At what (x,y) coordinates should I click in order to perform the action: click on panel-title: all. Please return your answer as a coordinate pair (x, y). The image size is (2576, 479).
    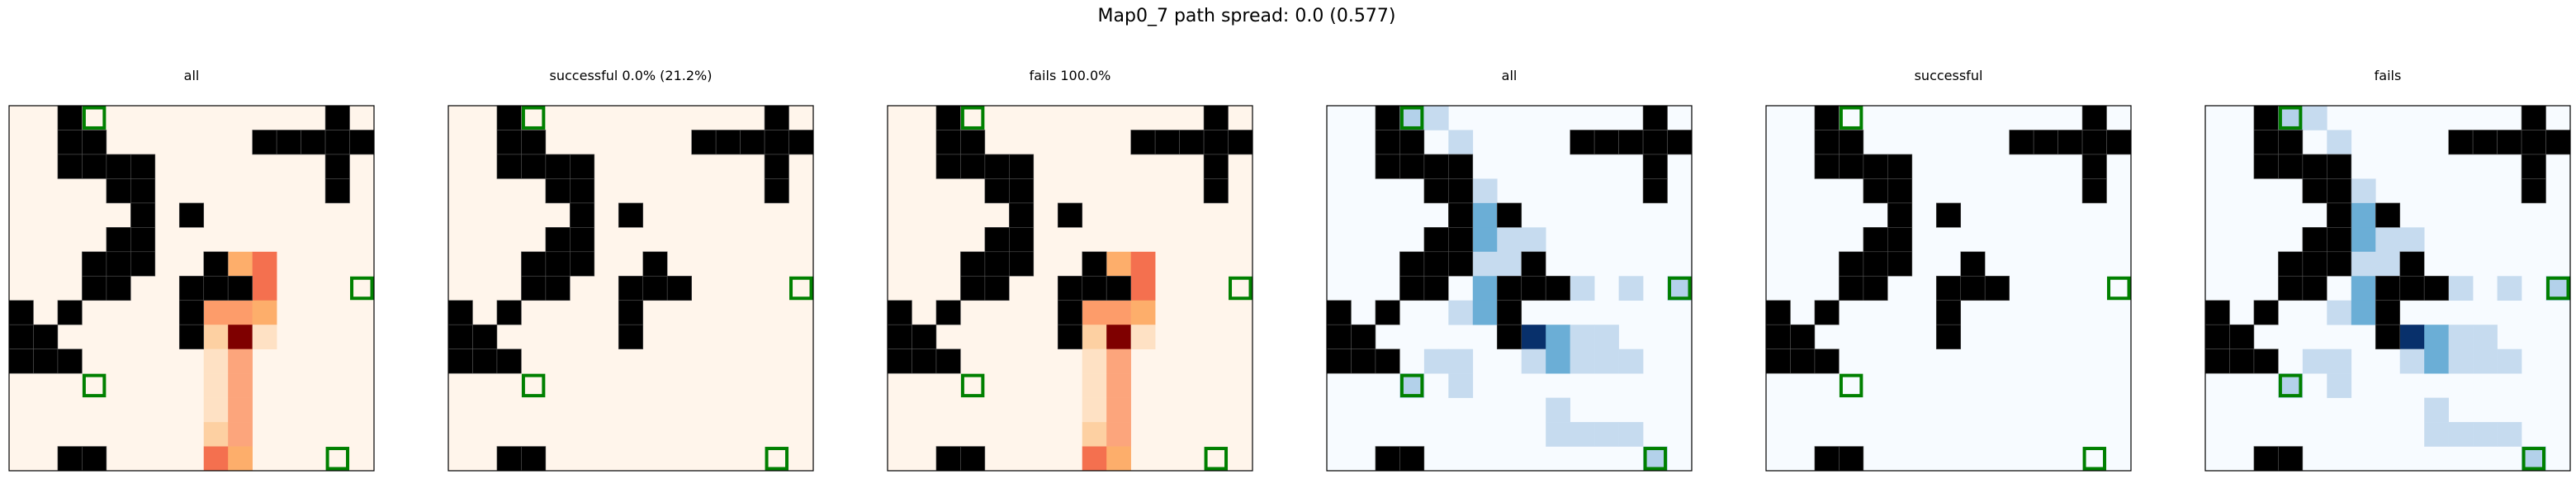
    Looking at the image, I should click on (192, 76).